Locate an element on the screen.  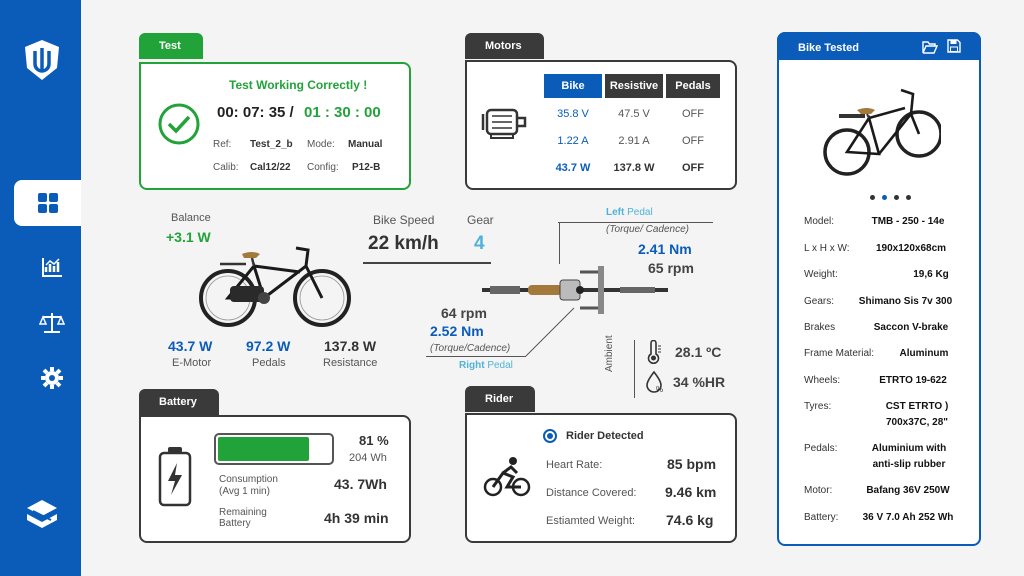
right-torque-label: (Torque/Cadence) is located at coordinates (470, 348).